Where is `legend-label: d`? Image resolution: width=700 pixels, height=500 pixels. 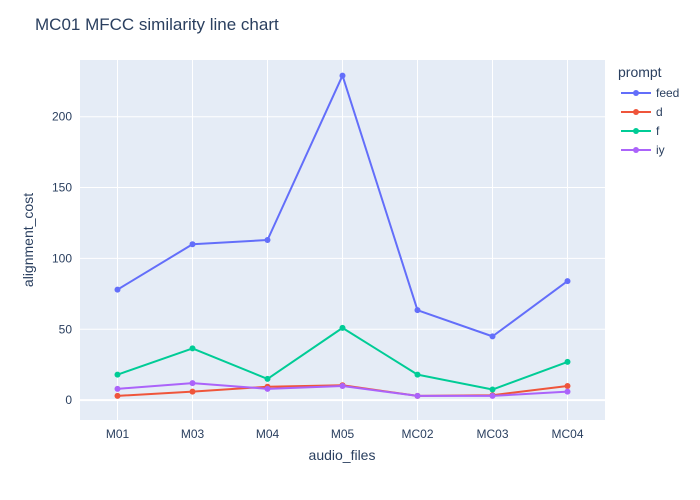
legend-label: d is located at coordinates (659, 112).